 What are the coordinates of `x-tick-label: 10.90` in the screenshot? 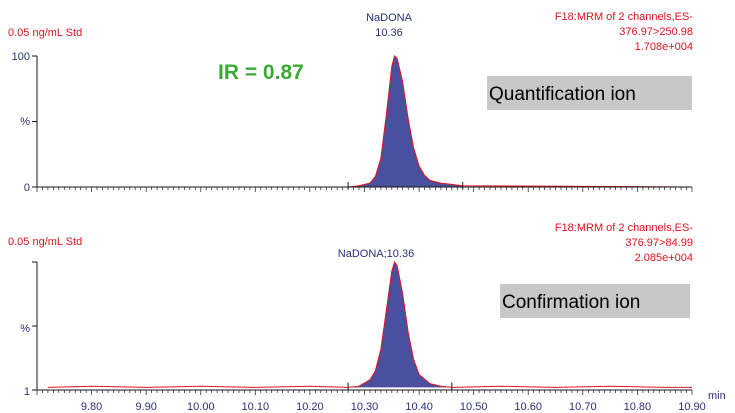 It's located at (692, 407).